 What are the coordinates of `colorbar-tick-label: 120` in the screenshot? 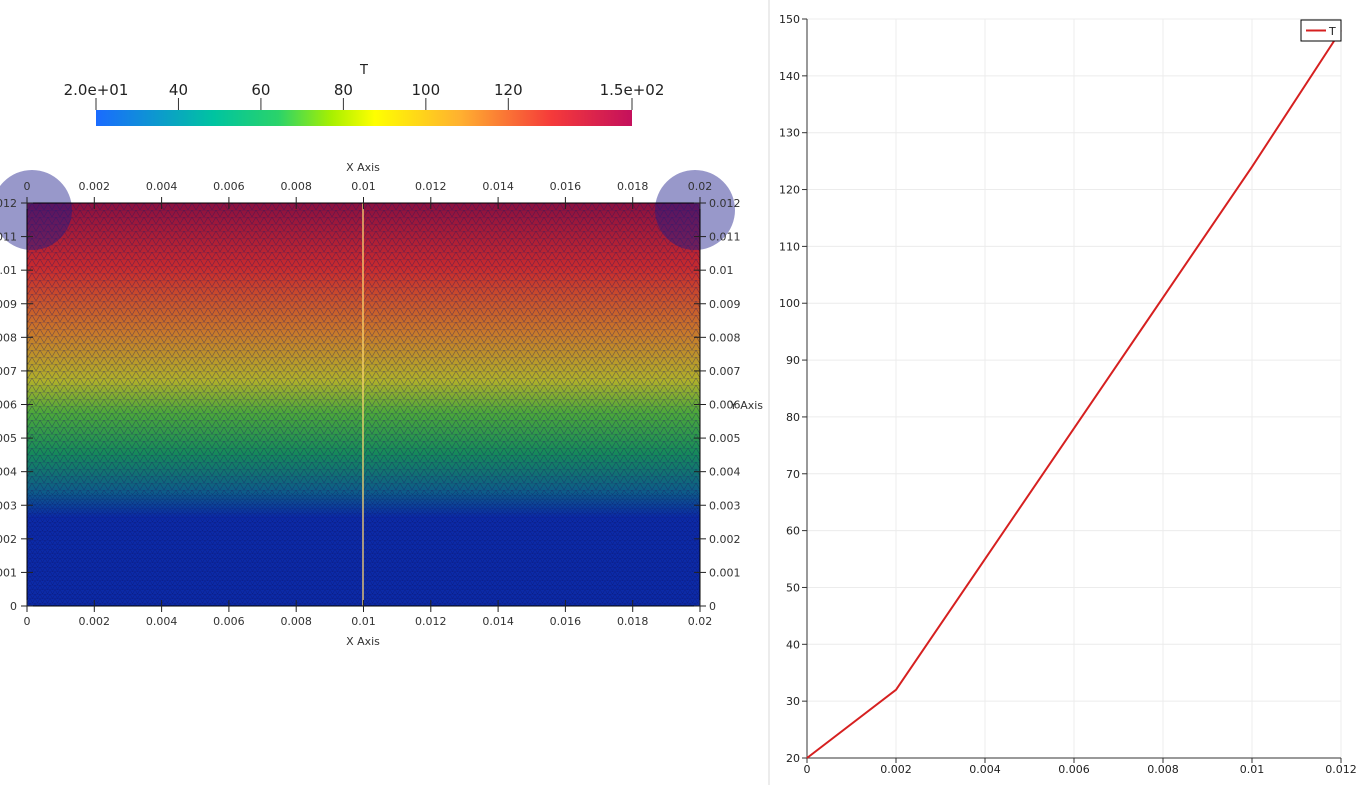 It's located at (508, 90).